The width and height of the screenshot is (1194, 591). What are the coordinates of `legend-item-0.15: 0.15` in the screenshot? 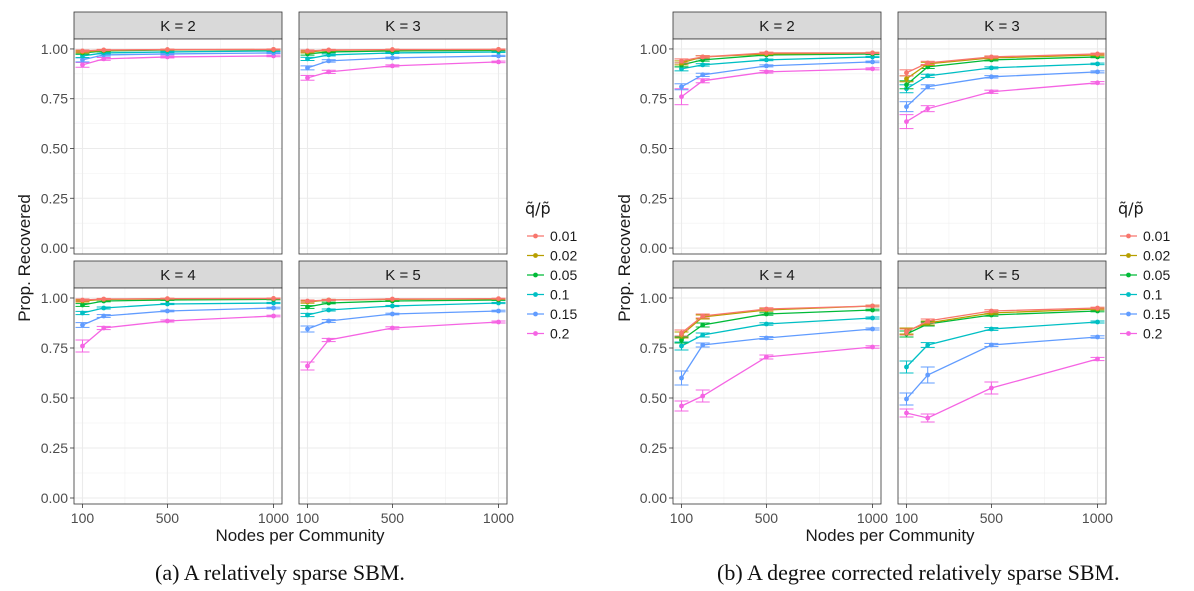 It's located at (552, 314).